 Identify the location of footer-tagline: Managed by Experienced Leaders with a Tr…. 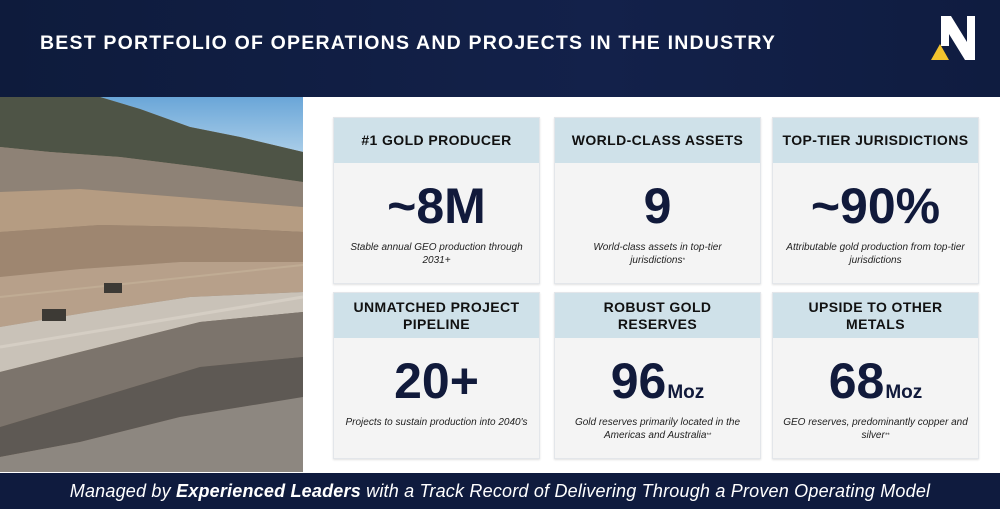
(500, 491).